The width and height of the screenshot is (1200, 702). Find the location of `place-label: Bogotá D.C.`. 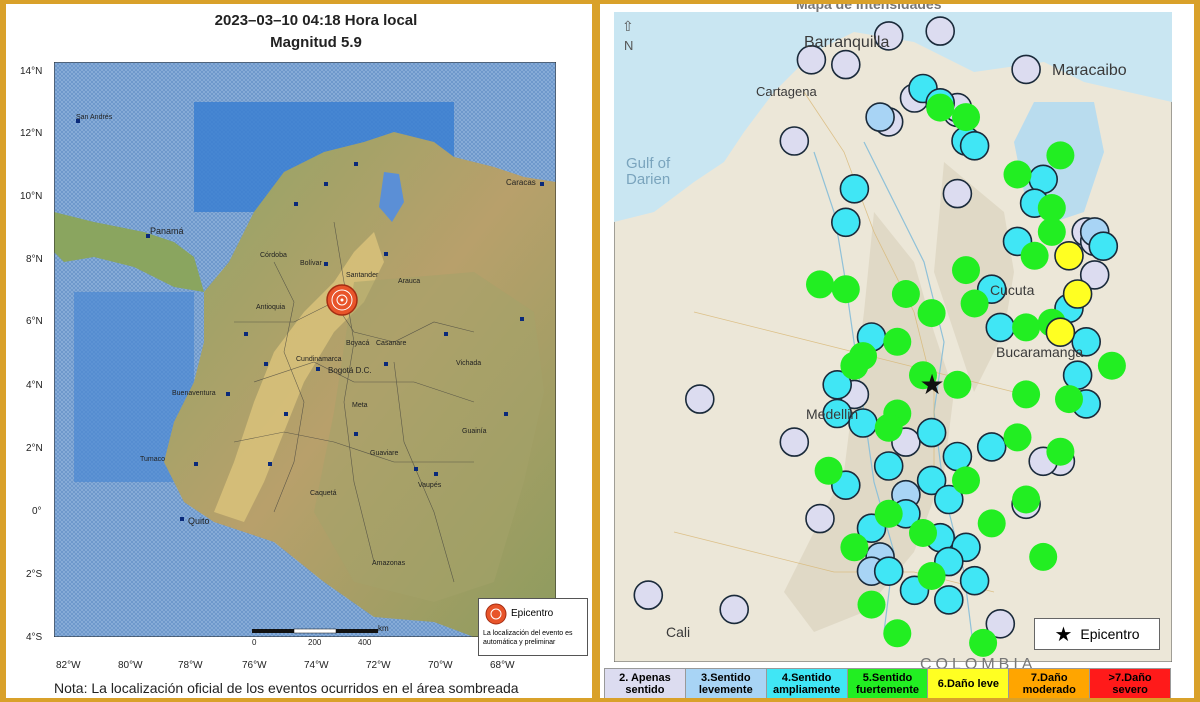

place-label: Bogotá D.C. is located at coordinates (350, 370).